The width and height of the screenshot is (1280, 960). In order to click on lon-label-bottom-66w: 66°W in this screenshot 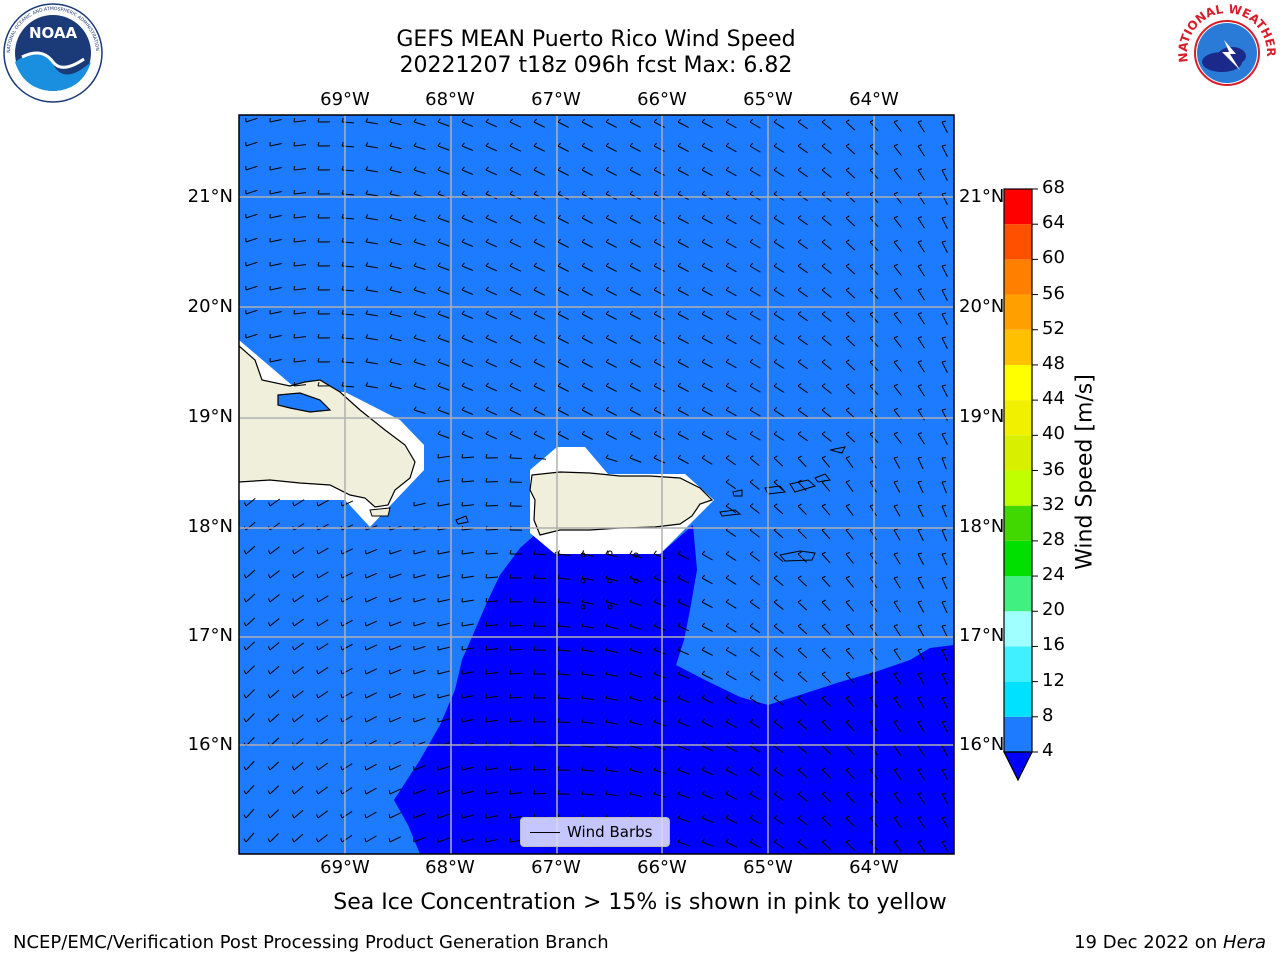, I will do `click(662, 867)`.